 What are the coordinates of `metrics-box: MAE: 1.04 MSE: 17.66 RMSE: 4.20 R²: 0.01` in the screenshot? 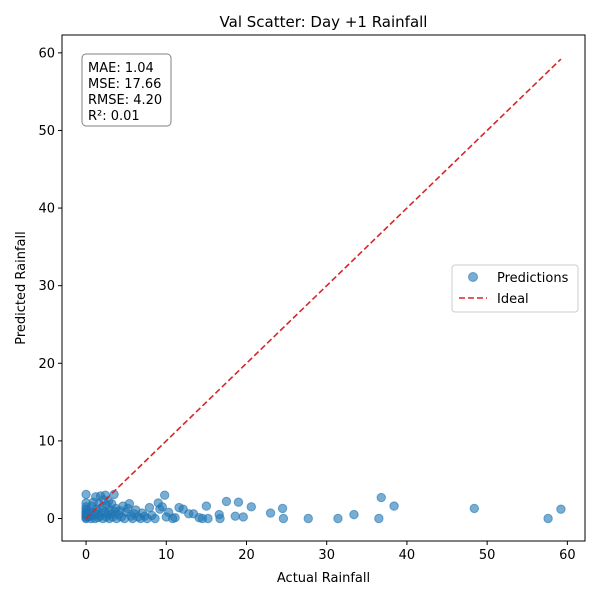 It's located at (126, 90).